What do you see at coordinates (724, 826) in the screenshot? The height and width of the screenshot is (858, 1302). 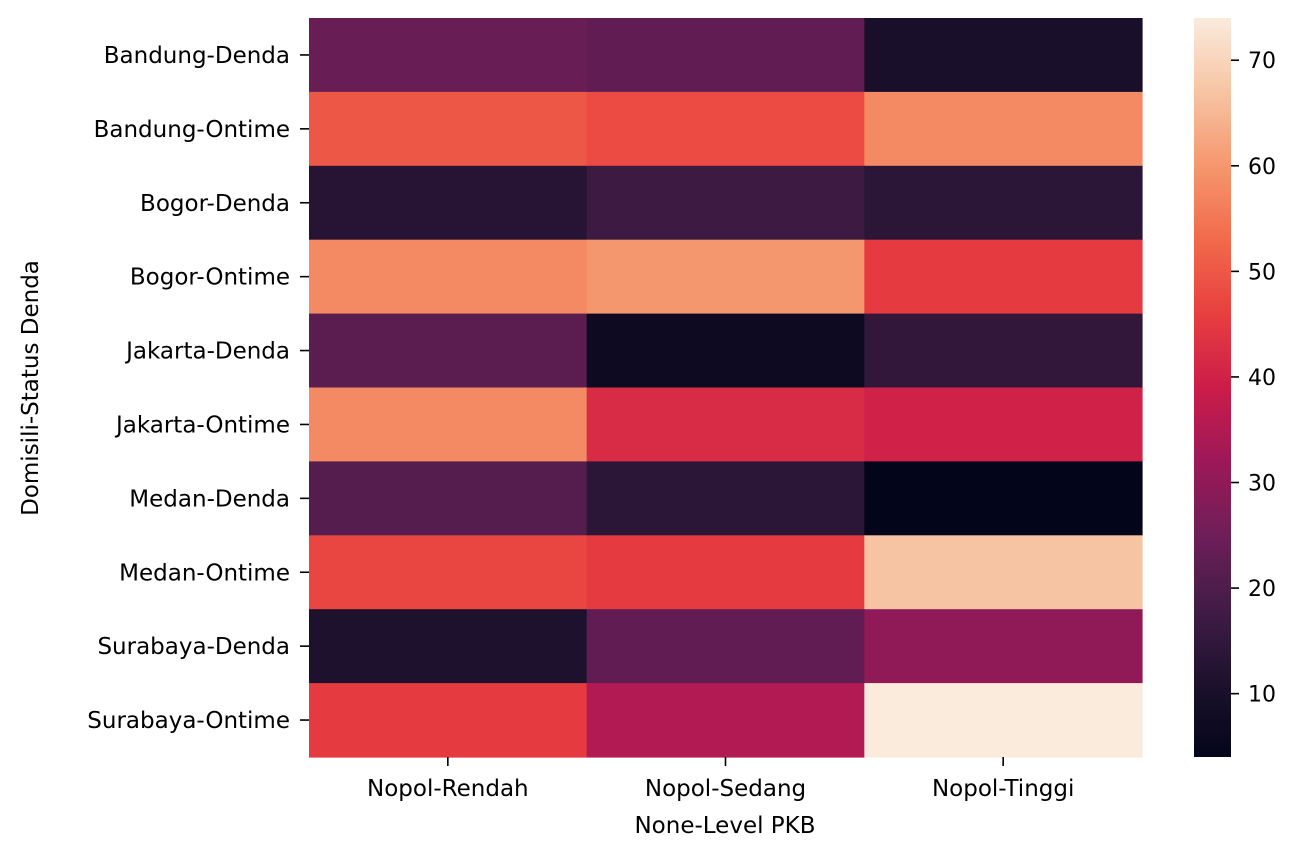 I see `x-axis-label: None-Level PKB` at bounding box center [724, 826].